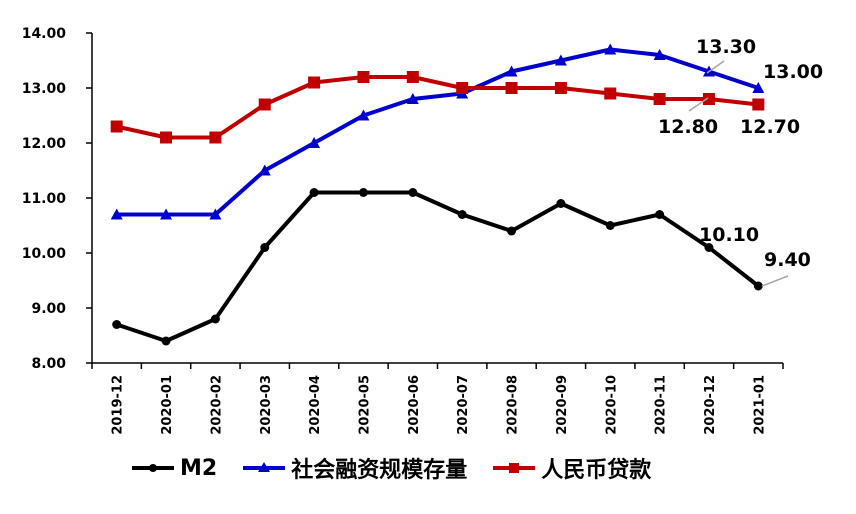  I want to click on legend-label-m2: M2, so click(199, 468).